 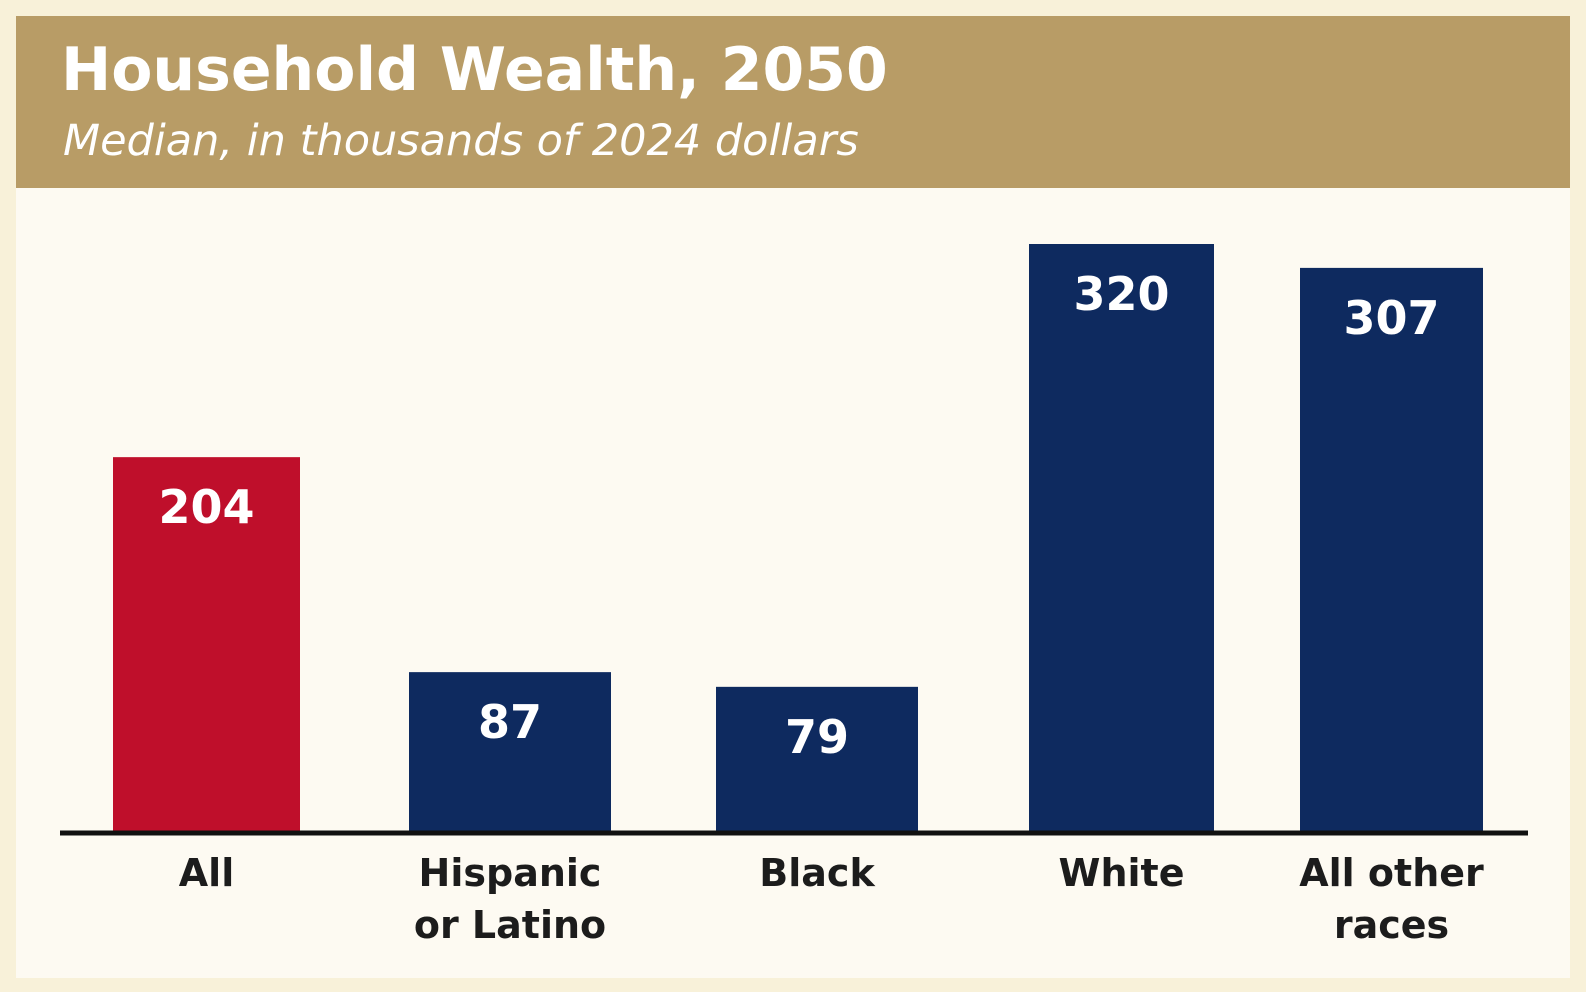 I want to click on chart-subtitle: Median, in thousands of 2024 dollars, so click(x=461, y=141).